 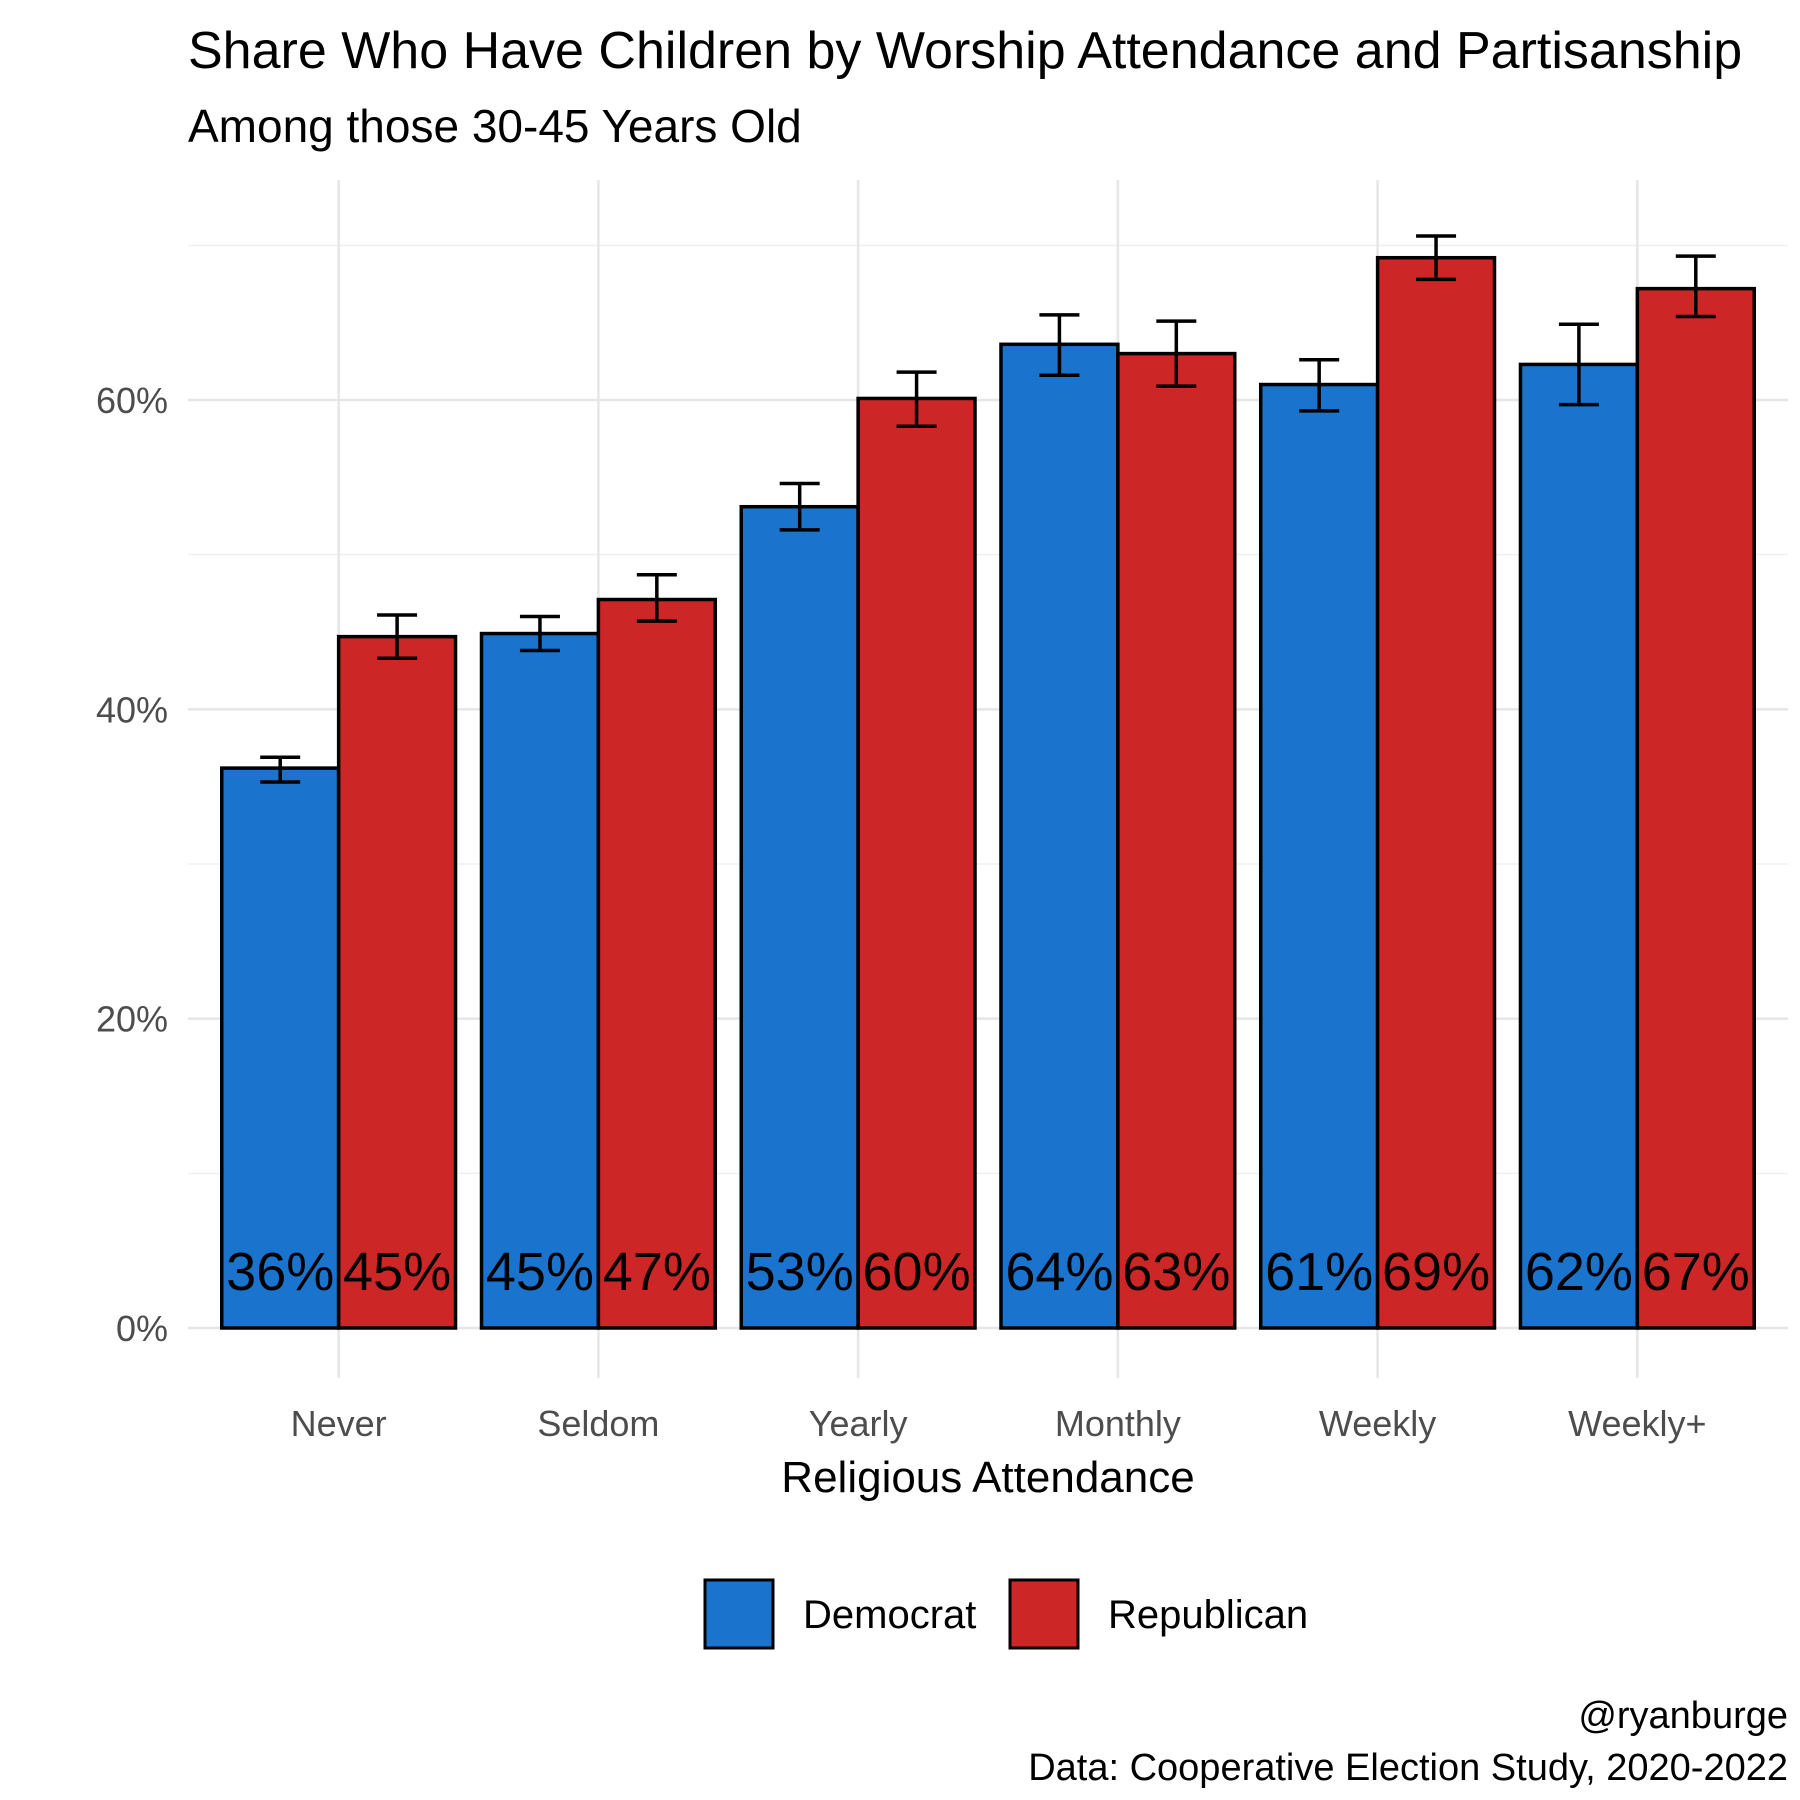 I want to click on y-tick-label: 60%, so click(x=132, y=400).